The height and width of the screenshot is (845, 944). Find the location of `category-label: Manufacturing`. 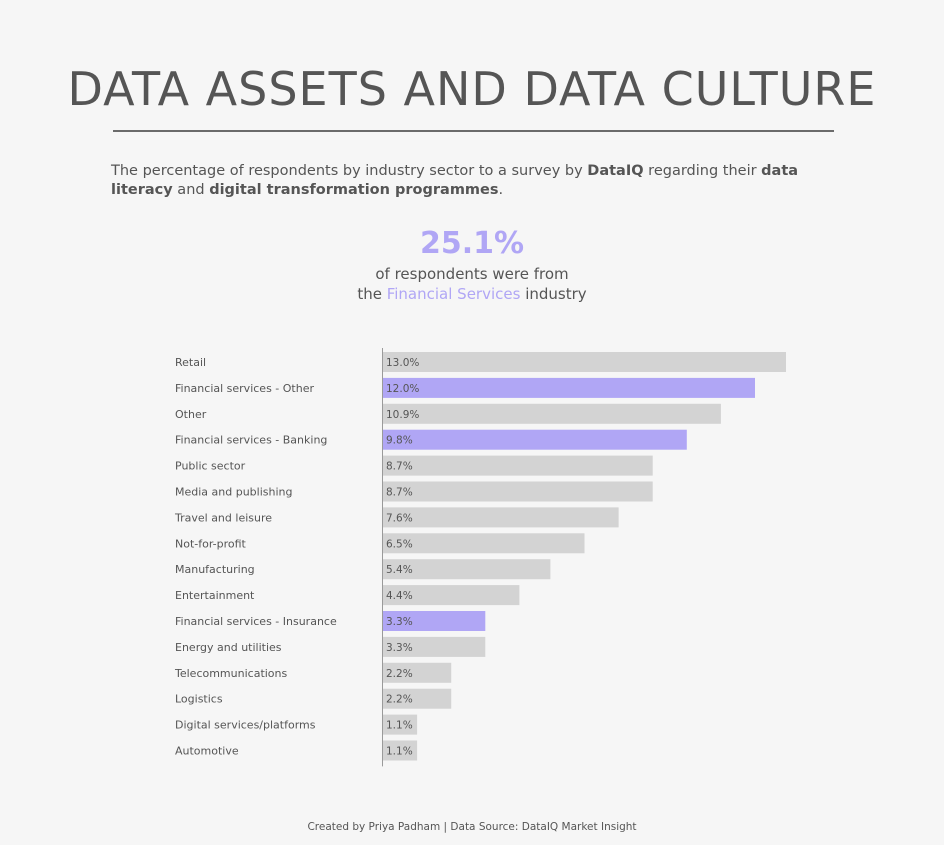

category-label: Manufacturing is located at coordinates (215, 569).